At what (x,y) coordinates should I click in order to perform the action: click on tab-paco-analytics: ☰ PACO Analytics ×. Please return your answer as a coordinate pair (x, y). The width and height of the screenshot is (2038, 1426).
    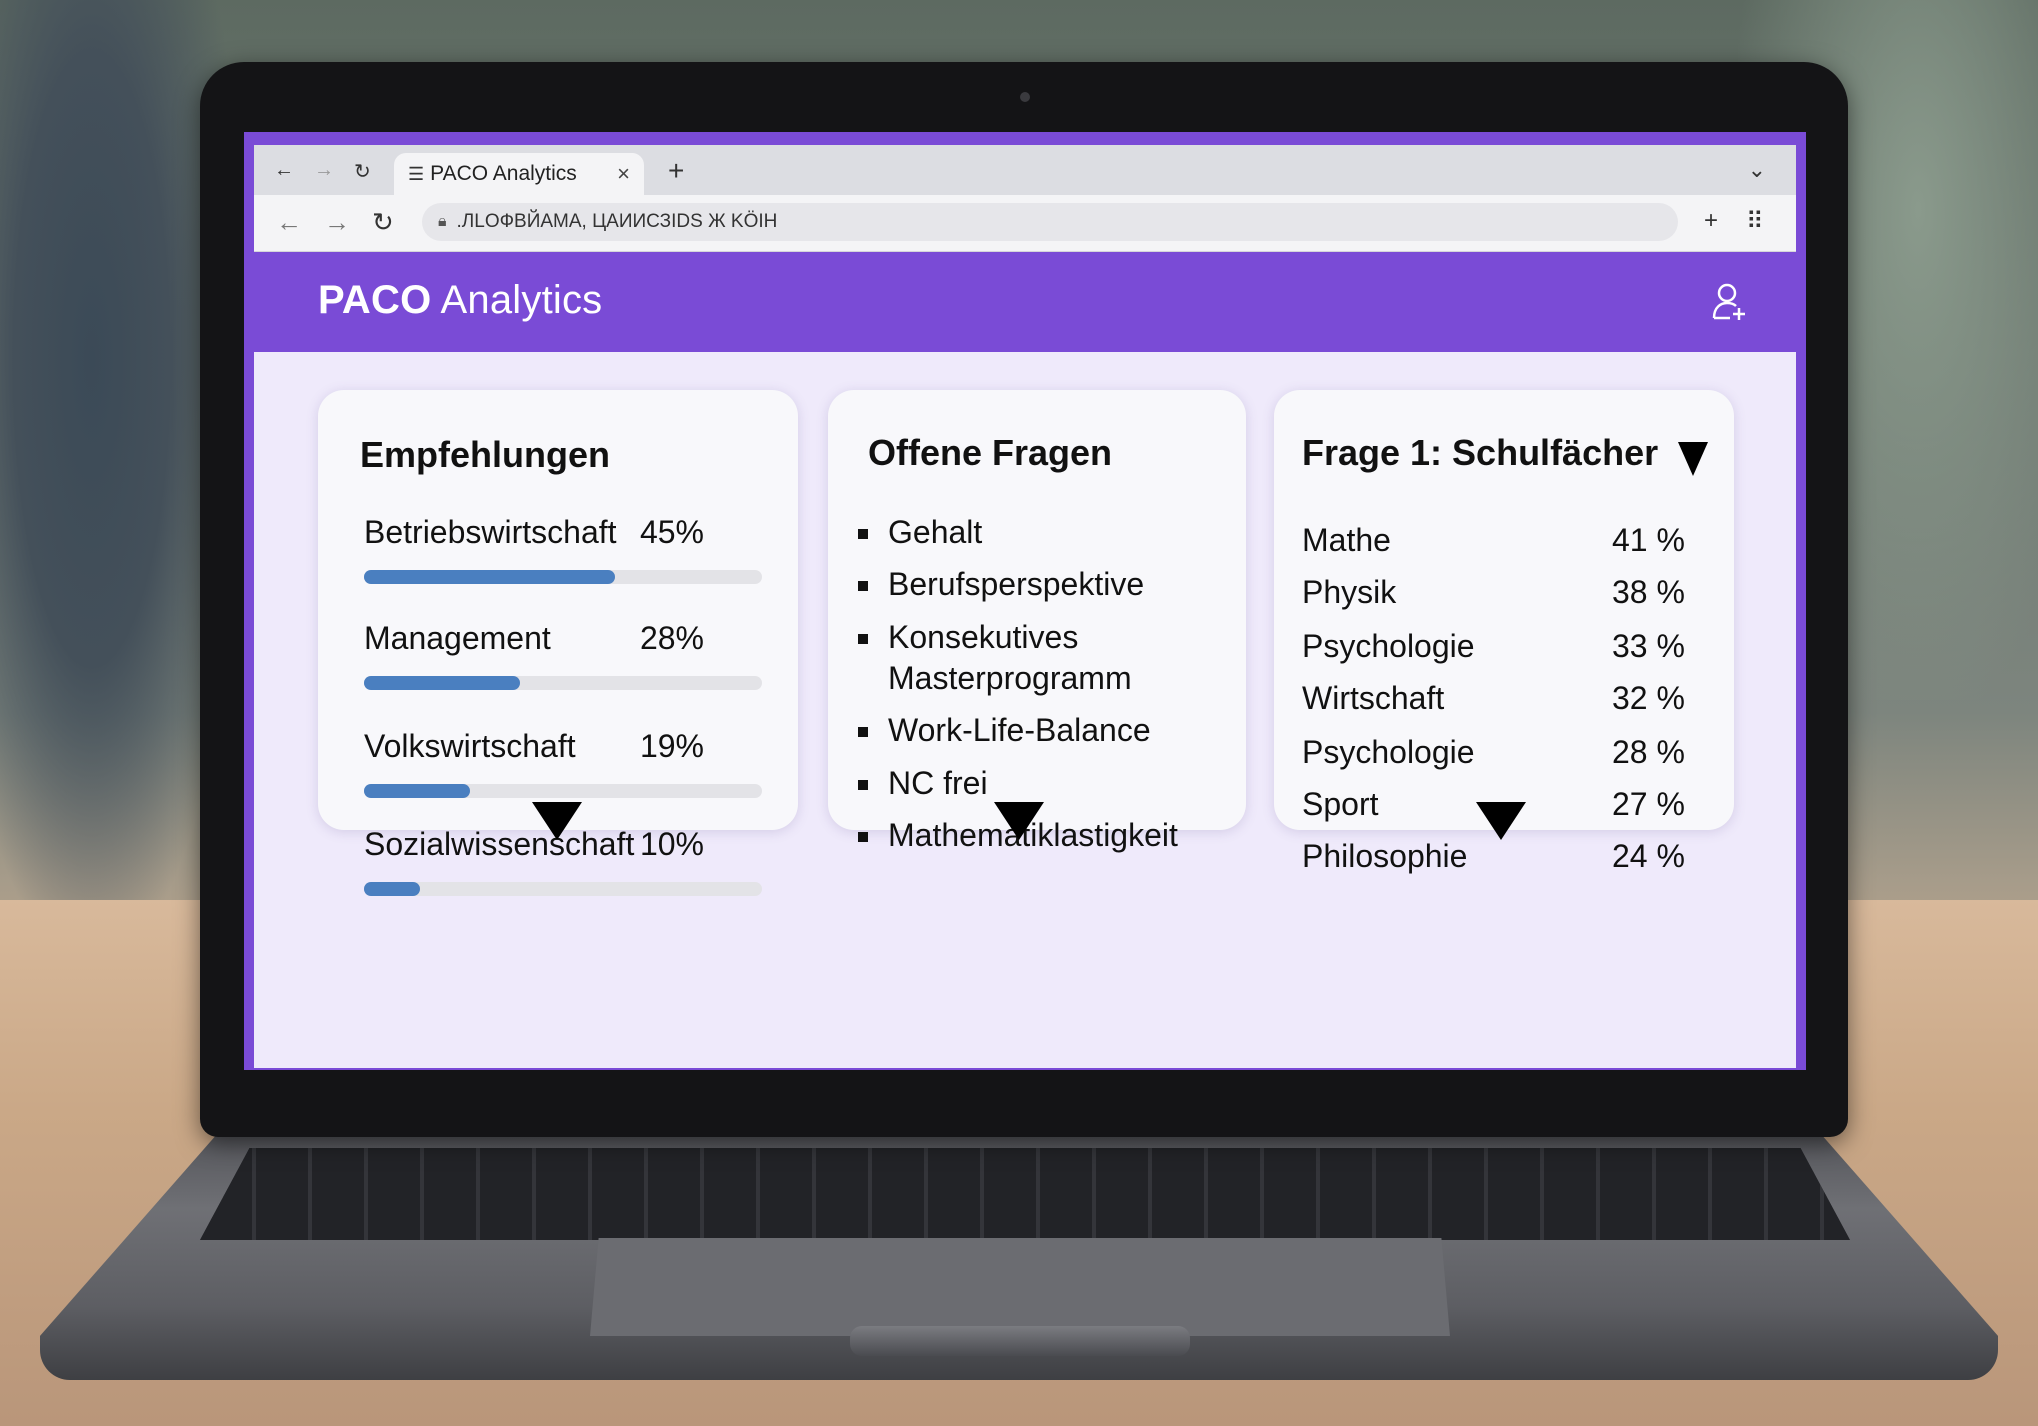
    Looking at the image, I should click on (519, 174).